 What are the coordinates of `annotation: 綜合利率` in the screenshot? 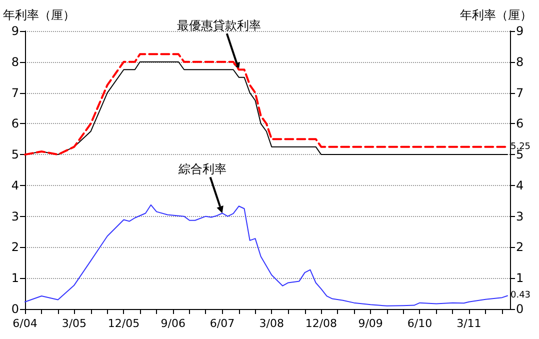 It's located at (201, 169).